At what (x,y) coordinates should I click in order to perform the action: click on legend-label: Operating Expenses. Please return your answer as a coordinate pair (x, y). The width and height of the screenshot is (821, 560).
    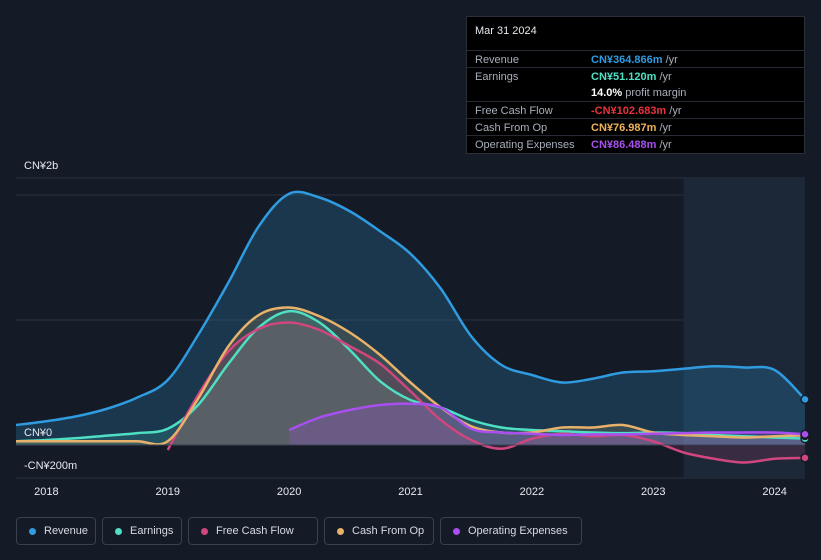
    Looking at the image, I should click on (518, 531).